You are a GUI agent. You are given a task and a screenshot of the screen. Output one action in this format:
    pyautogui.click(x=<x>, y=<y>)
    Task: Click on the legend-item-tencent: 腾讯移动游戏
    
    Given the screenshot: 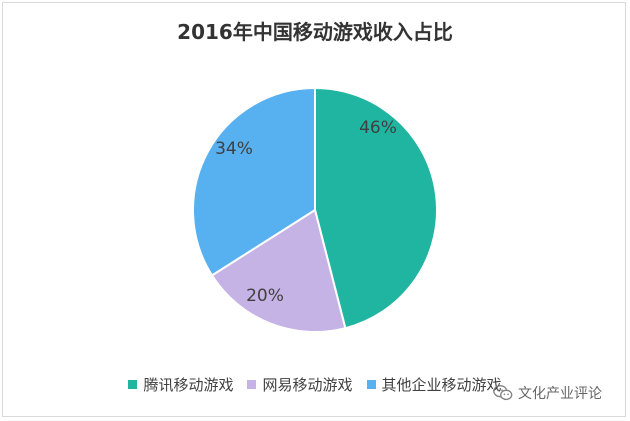 What is the action you would take?
    pyautogui.click(x=180, y=384)
    